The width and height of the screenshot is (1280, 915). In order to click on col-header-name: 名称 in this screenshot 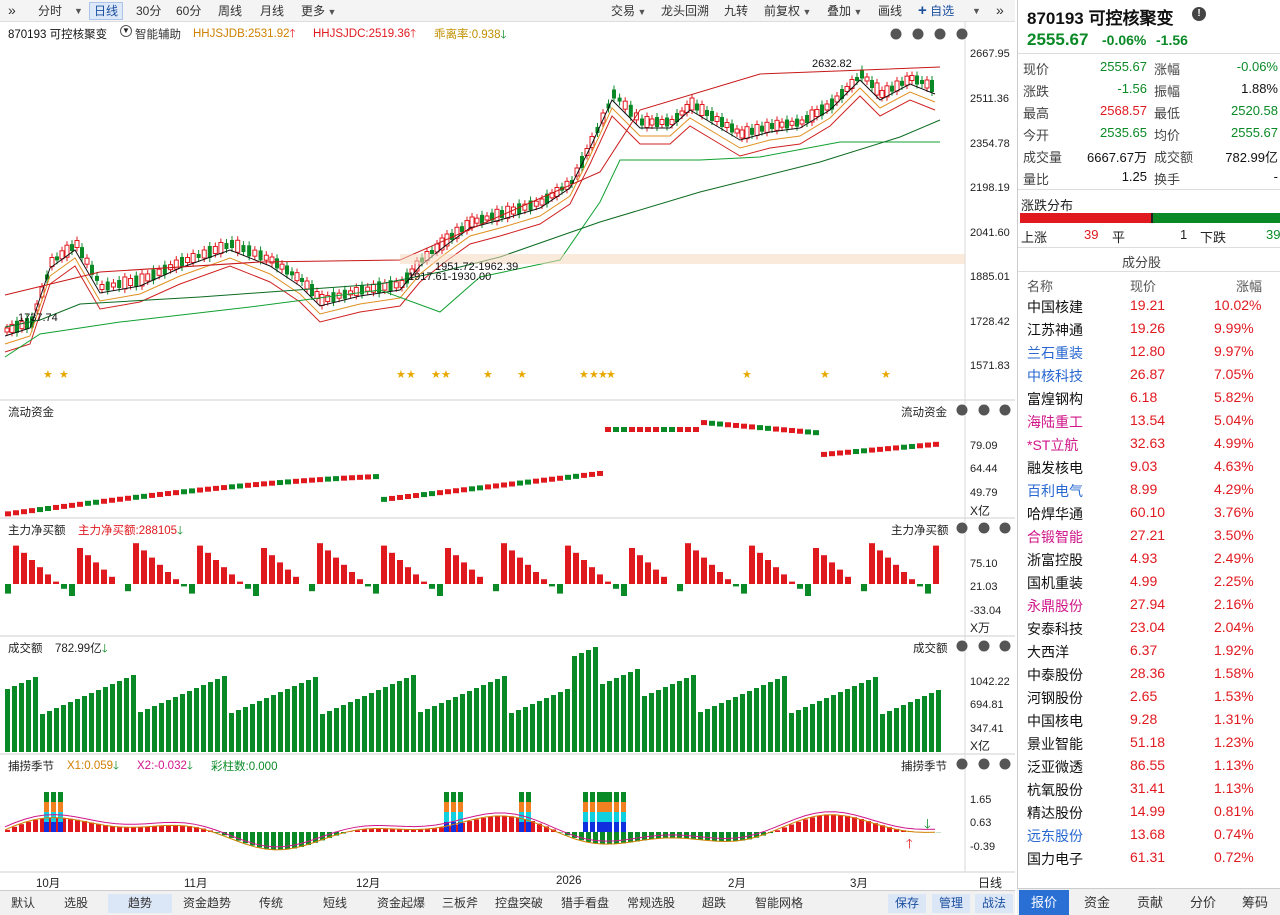, I will do `click(1040, 286)`.